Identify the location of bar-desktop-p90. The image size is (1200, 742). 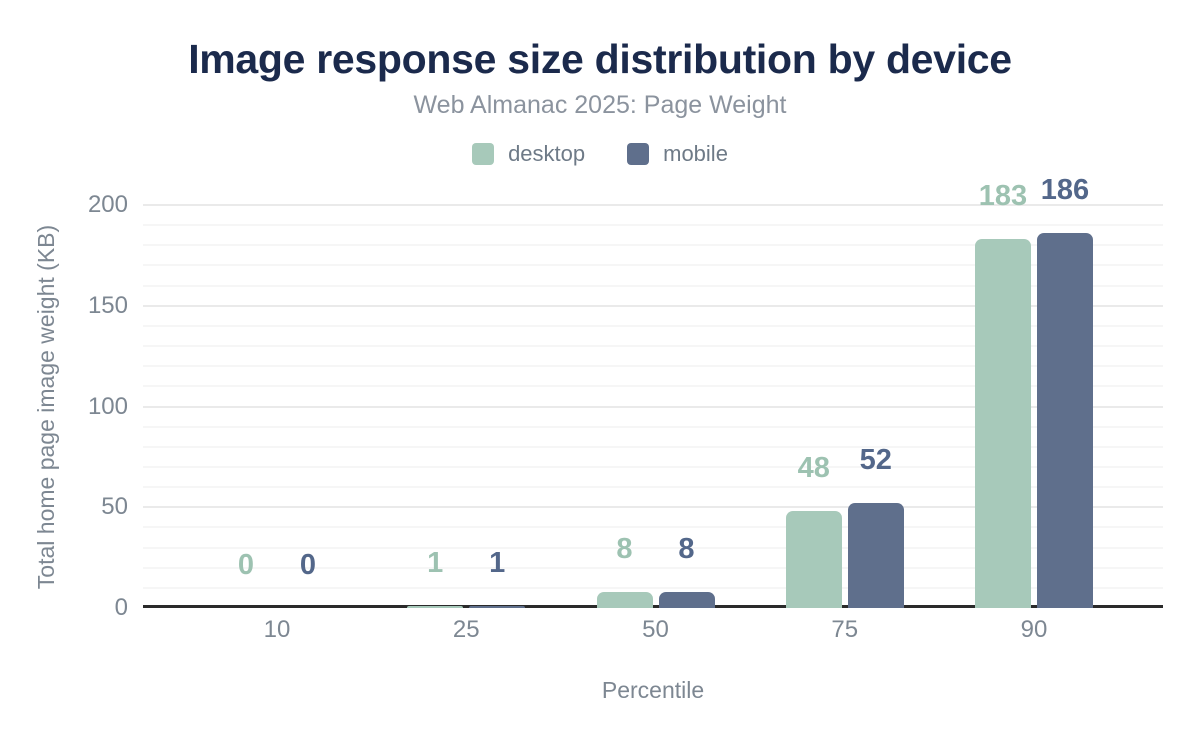
(1003, 423).